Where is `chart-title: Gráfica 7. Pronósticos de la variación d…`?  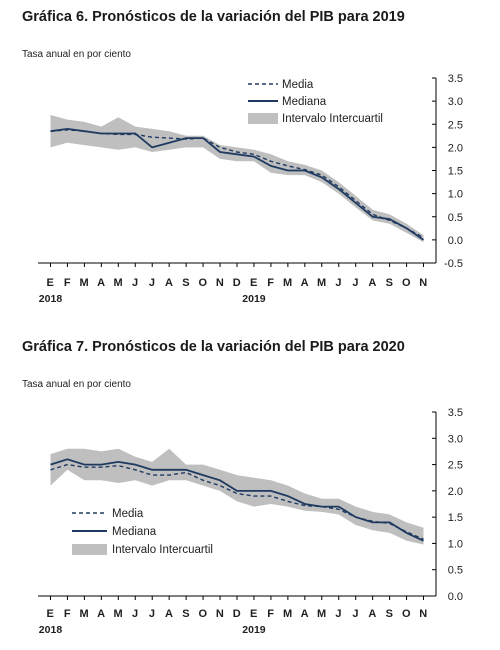
chart-title: Gráfica 7. Pronósticos de la variación d… is located at coordinates (213, 347).